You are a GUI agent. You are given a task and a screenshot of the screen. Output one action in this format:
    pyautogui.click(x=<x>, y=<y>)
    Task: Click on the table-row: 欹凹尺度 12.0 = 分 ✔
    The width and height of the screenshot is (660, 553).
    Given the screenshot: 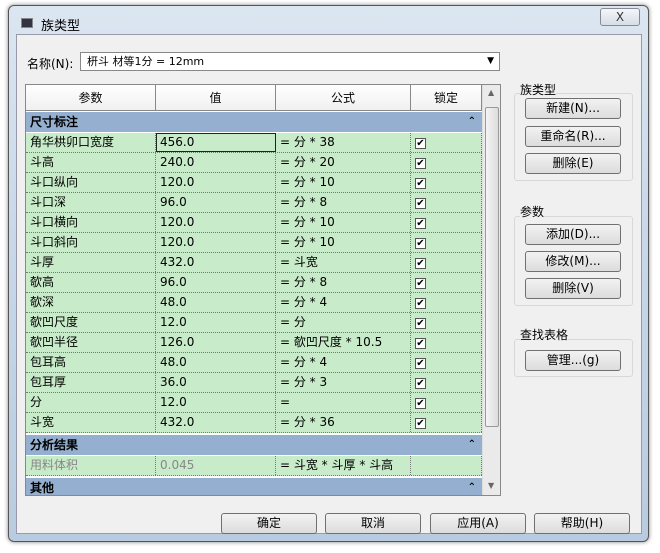 What is the action you would take?
    pyautogui.click(x=254, y=323)
    